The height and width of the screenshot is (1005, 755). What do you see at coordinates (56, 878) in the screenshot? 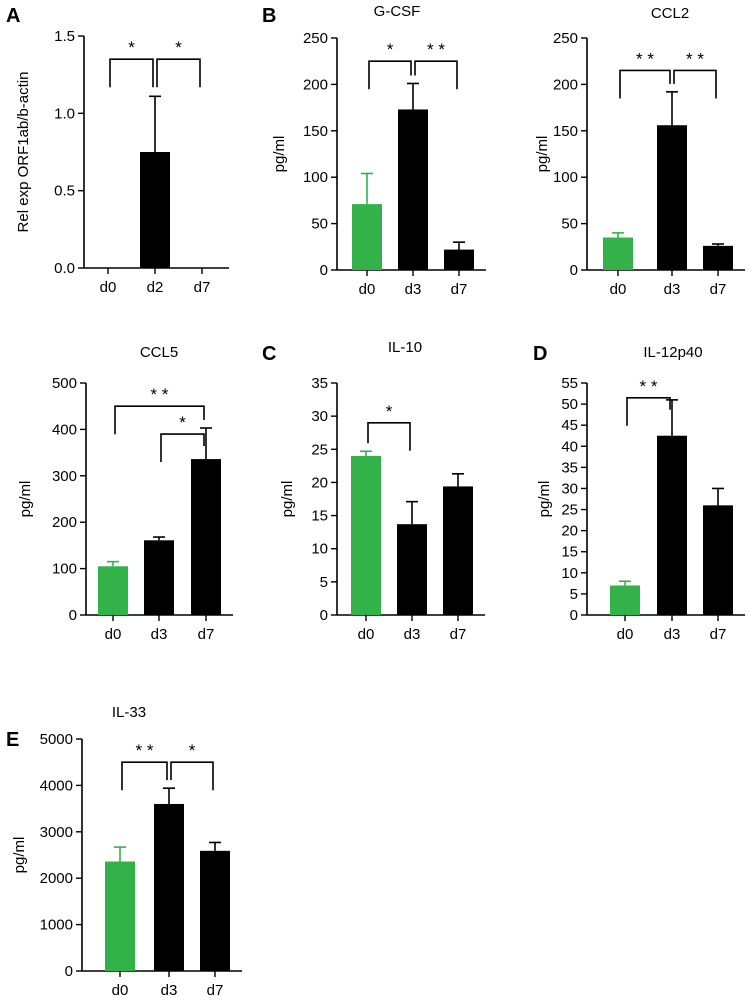
I see `y-tick-label: 2000` at bounding box center [56, 878].